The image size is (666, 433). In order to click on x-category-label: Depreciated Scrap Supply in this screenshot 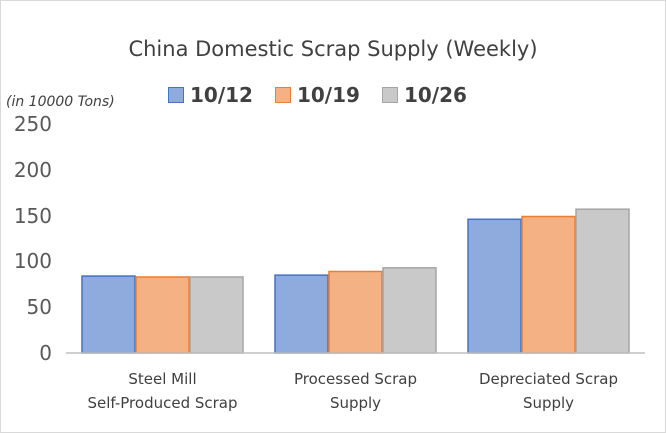, I will do `click(549, 391)`.